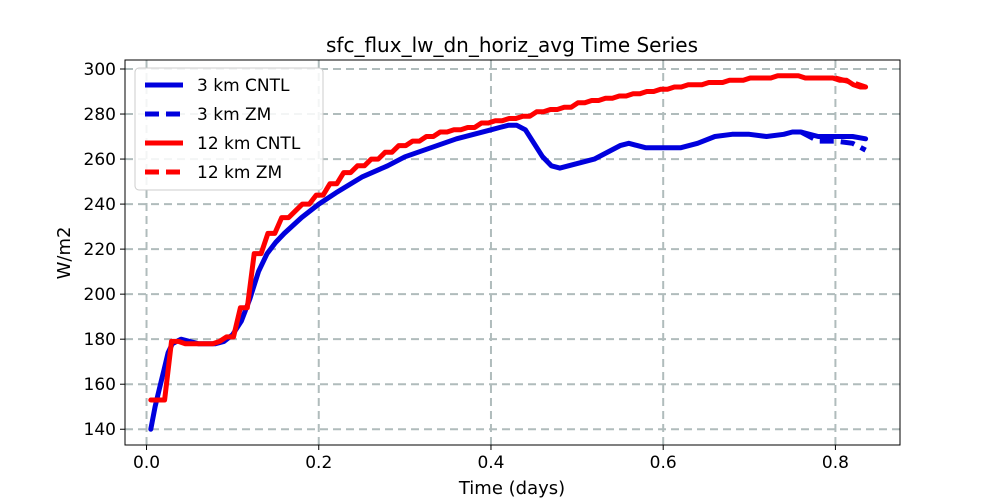 The height and width of the screenshot is (500, 1000). Describe the element at coordinates (64, 253) in the screenshot. I see `y-axis-label: W/m2` at that location.